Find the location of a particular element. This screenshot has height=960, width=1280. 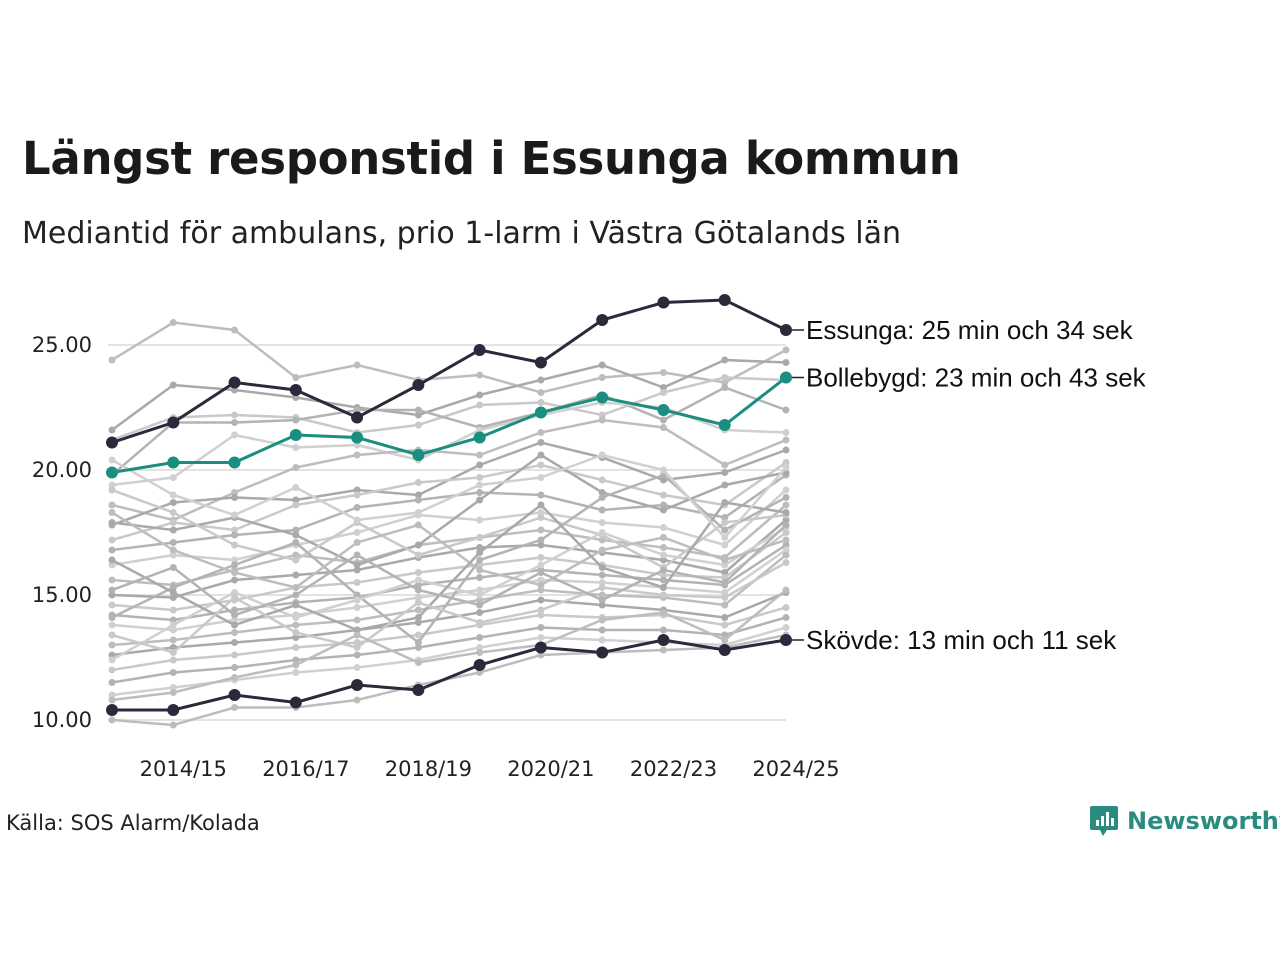

x-tick-label: 2018/19 is located at coordinates (428, 769).